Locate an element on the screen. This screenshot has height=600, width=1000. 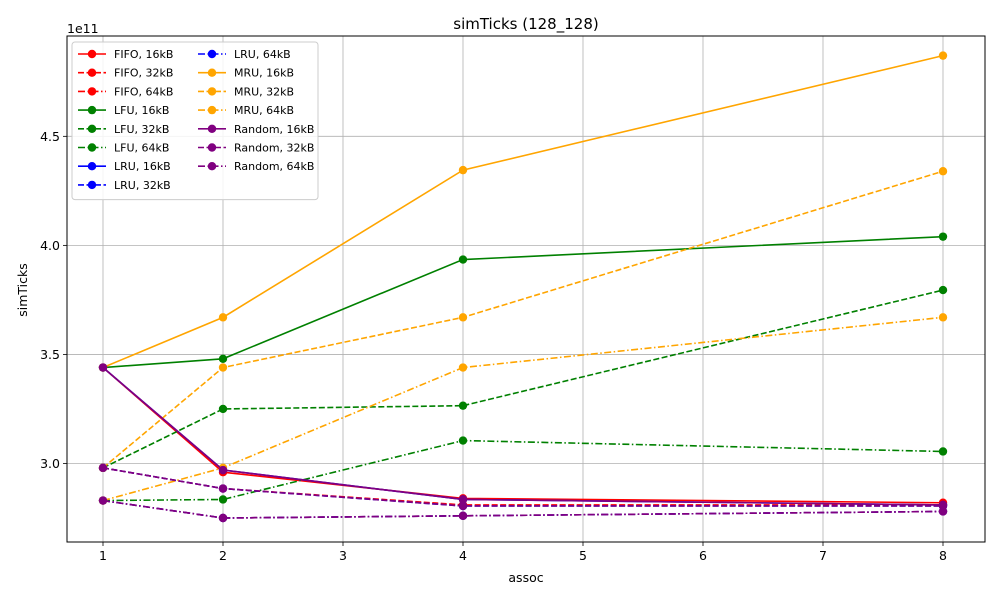
y-axis-label: simTicks is located at coordinates (22, 290).